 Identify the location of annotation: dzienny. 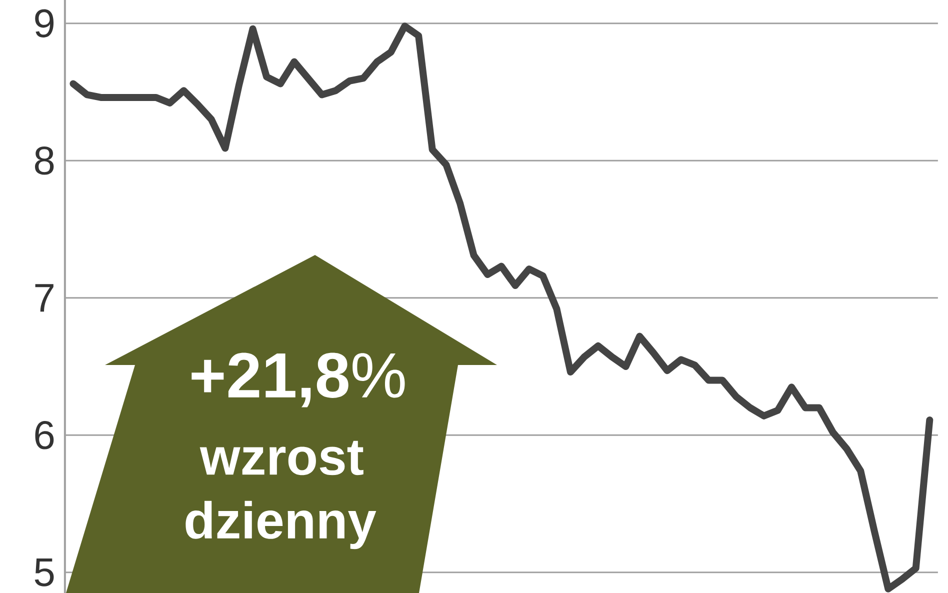
(281, 525).